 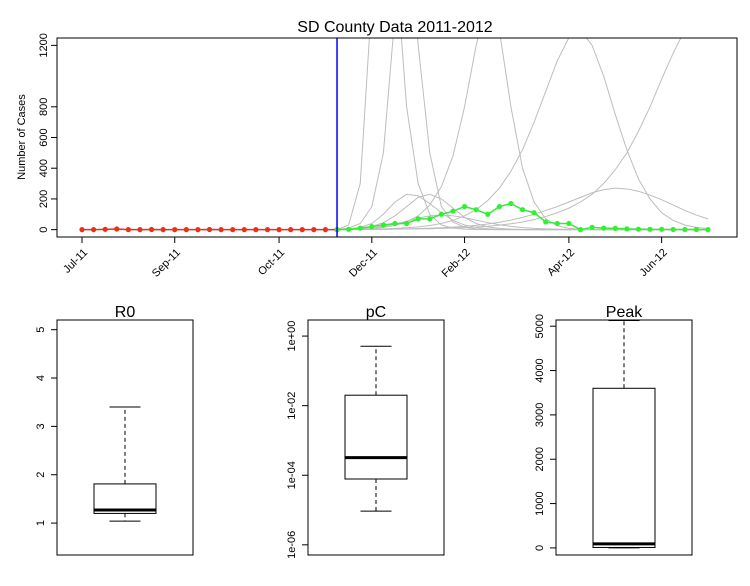 I want to click on y-tick-label: 4000, so click(x=540, y=370).